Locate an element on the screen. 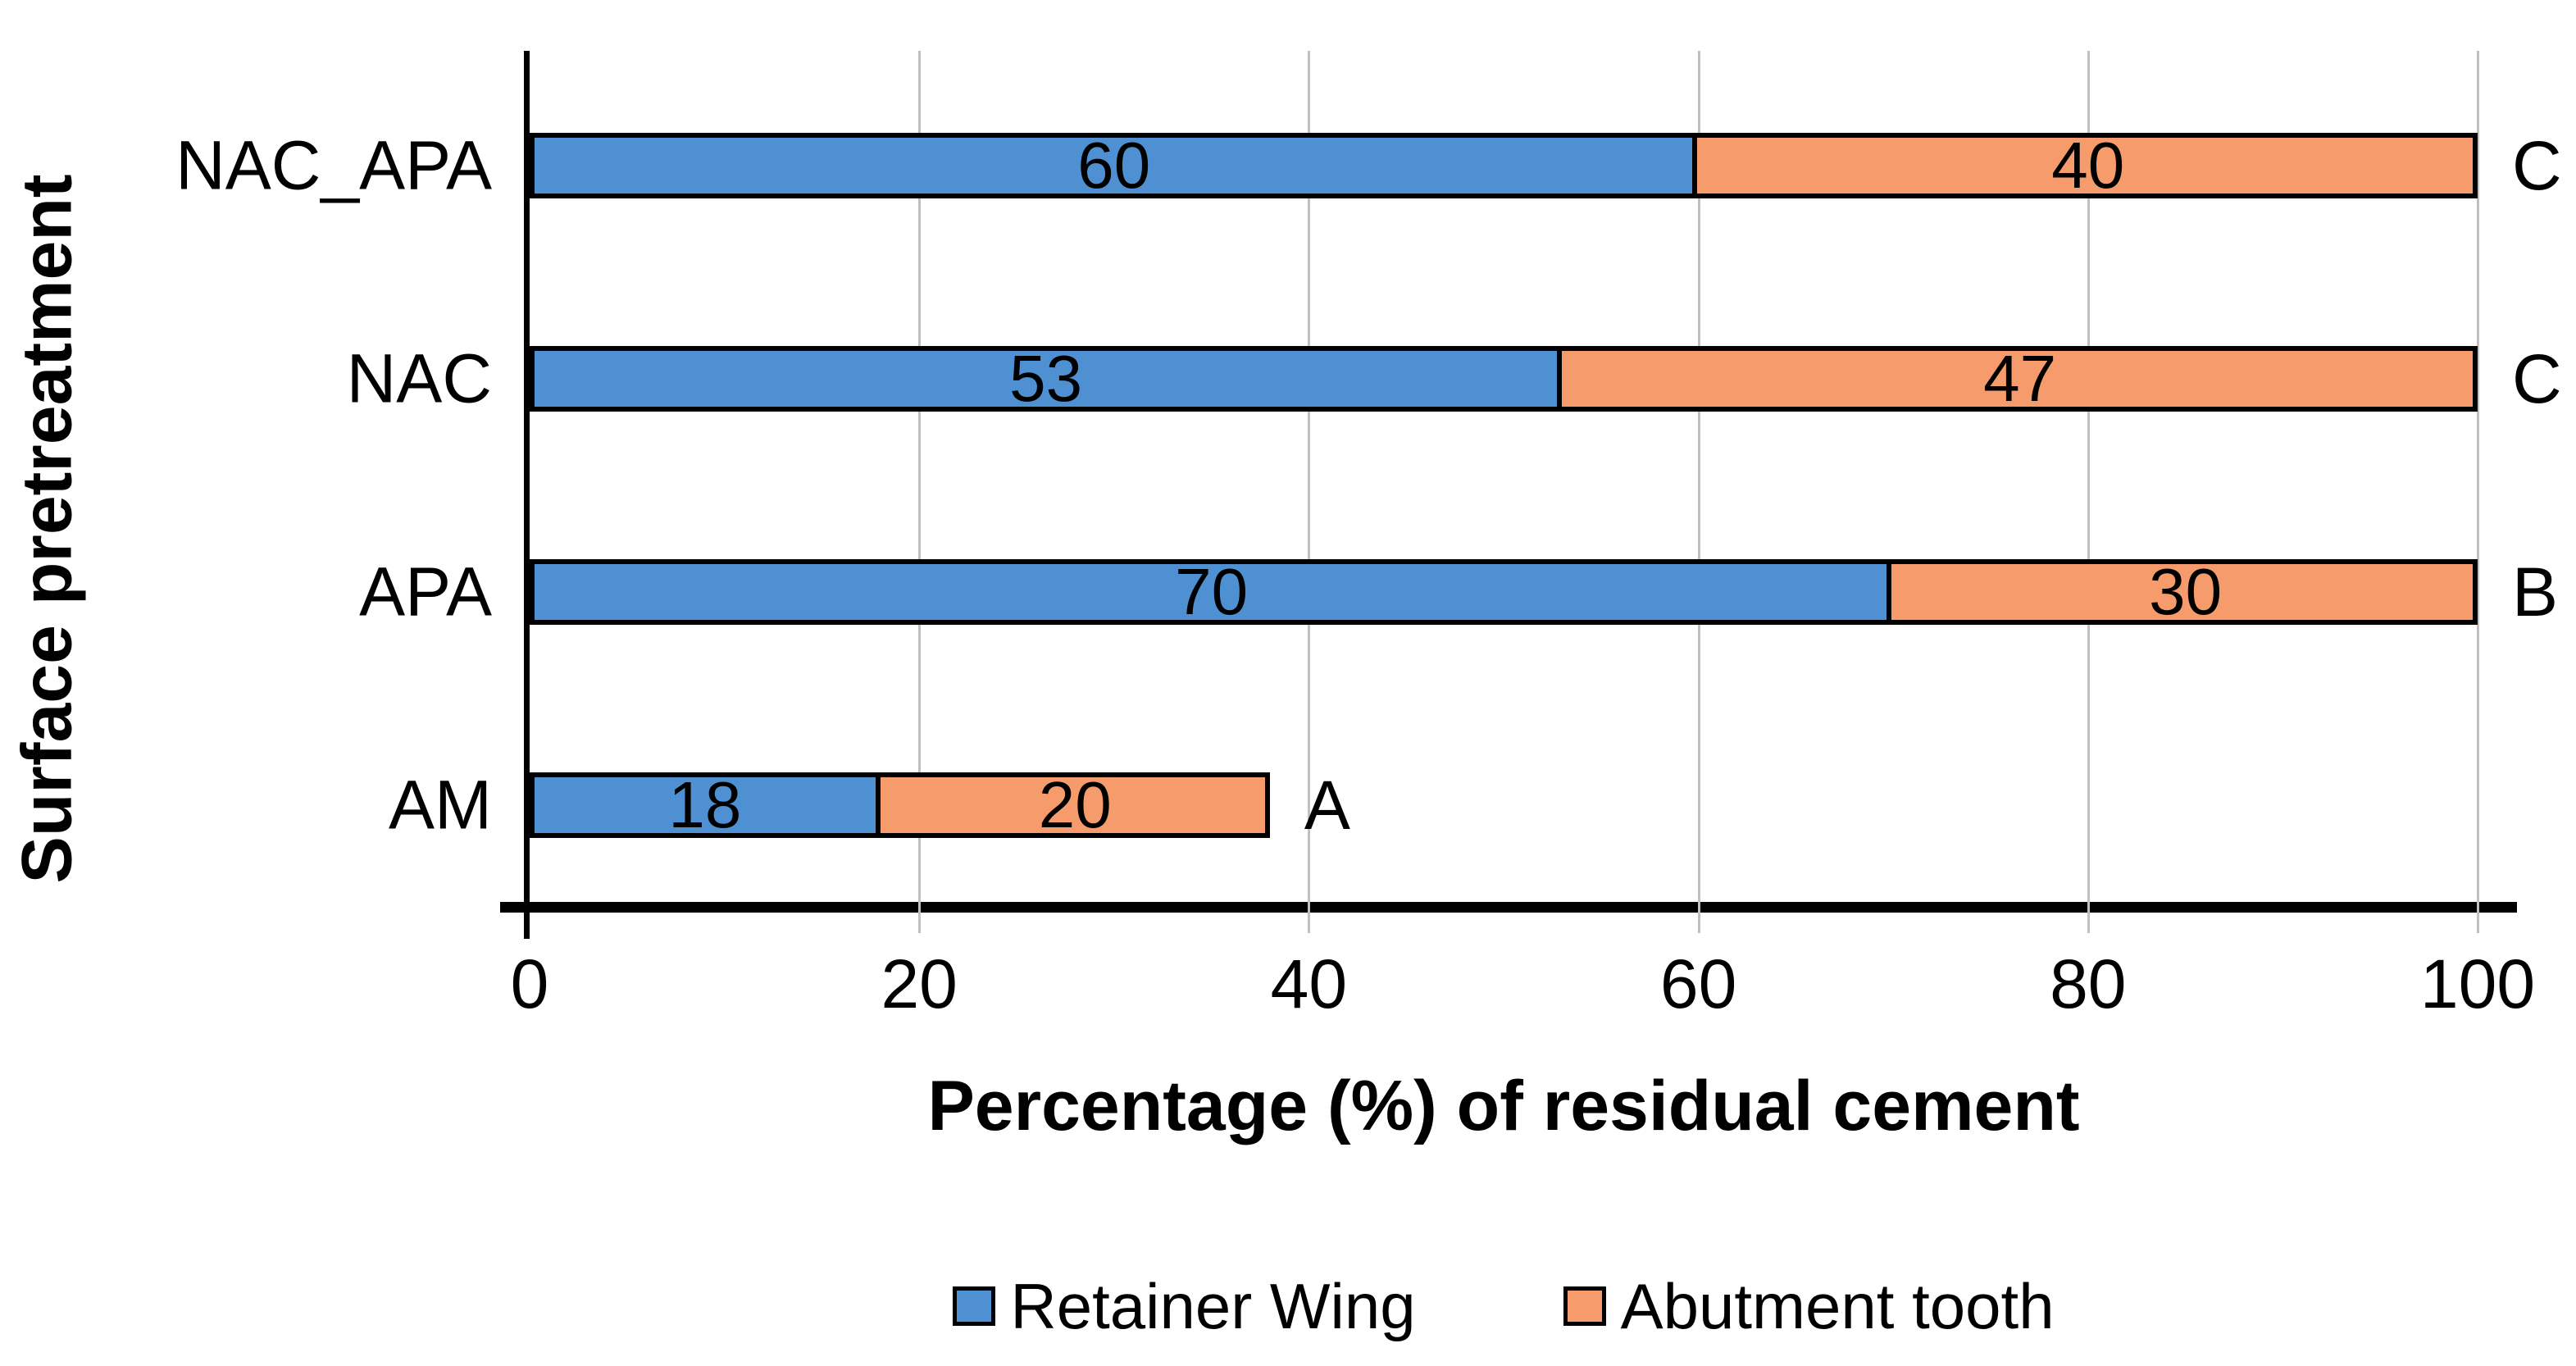 The width and height of the screenshot is (2576, 1366). data-label: 70 is located at coordinates (1212, 591).